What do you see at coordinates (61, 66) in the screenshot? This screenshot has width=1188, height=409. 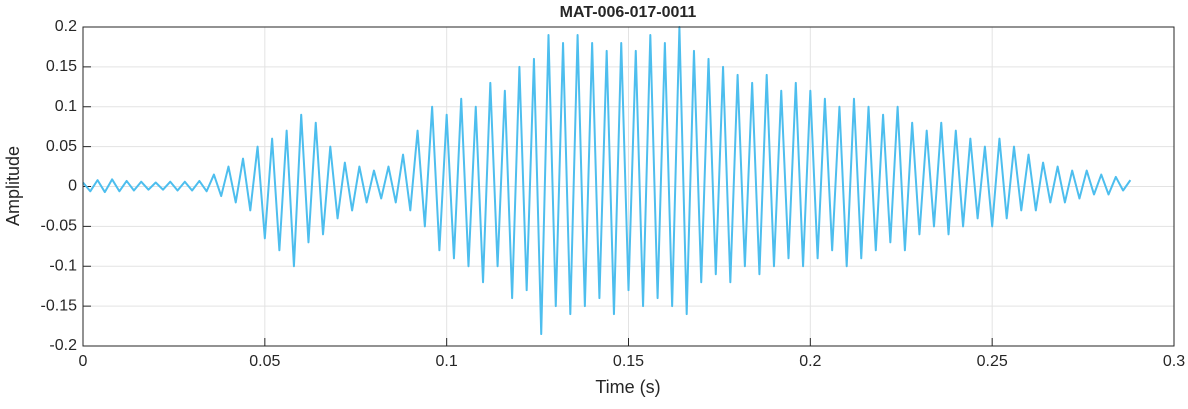 I see `y-tick-label: 0.15` at bounding box center [61, 66].